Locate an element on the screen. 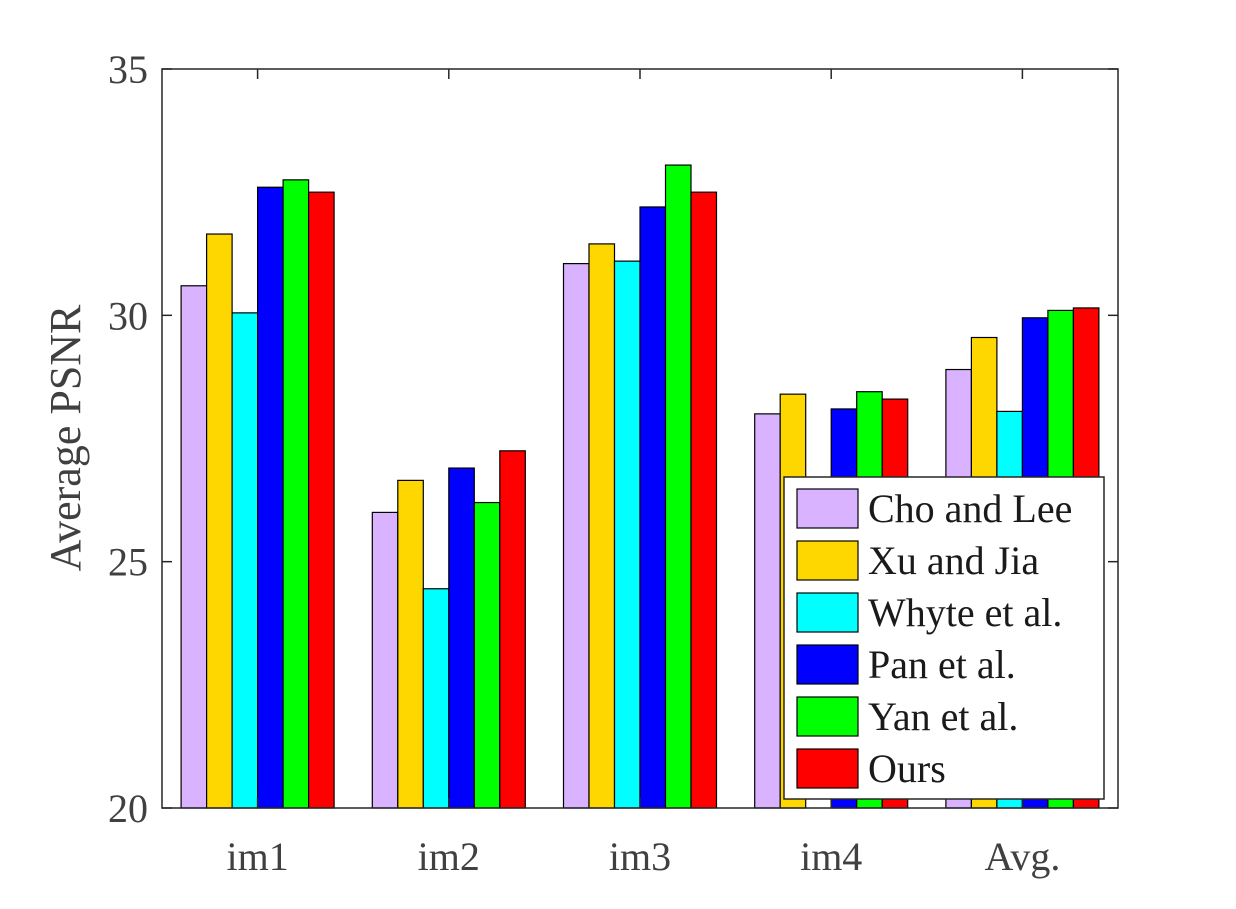 This screenshot has width=1236, height=909. bar-pan-et-al-im1 is located at coordinates (270, 497).